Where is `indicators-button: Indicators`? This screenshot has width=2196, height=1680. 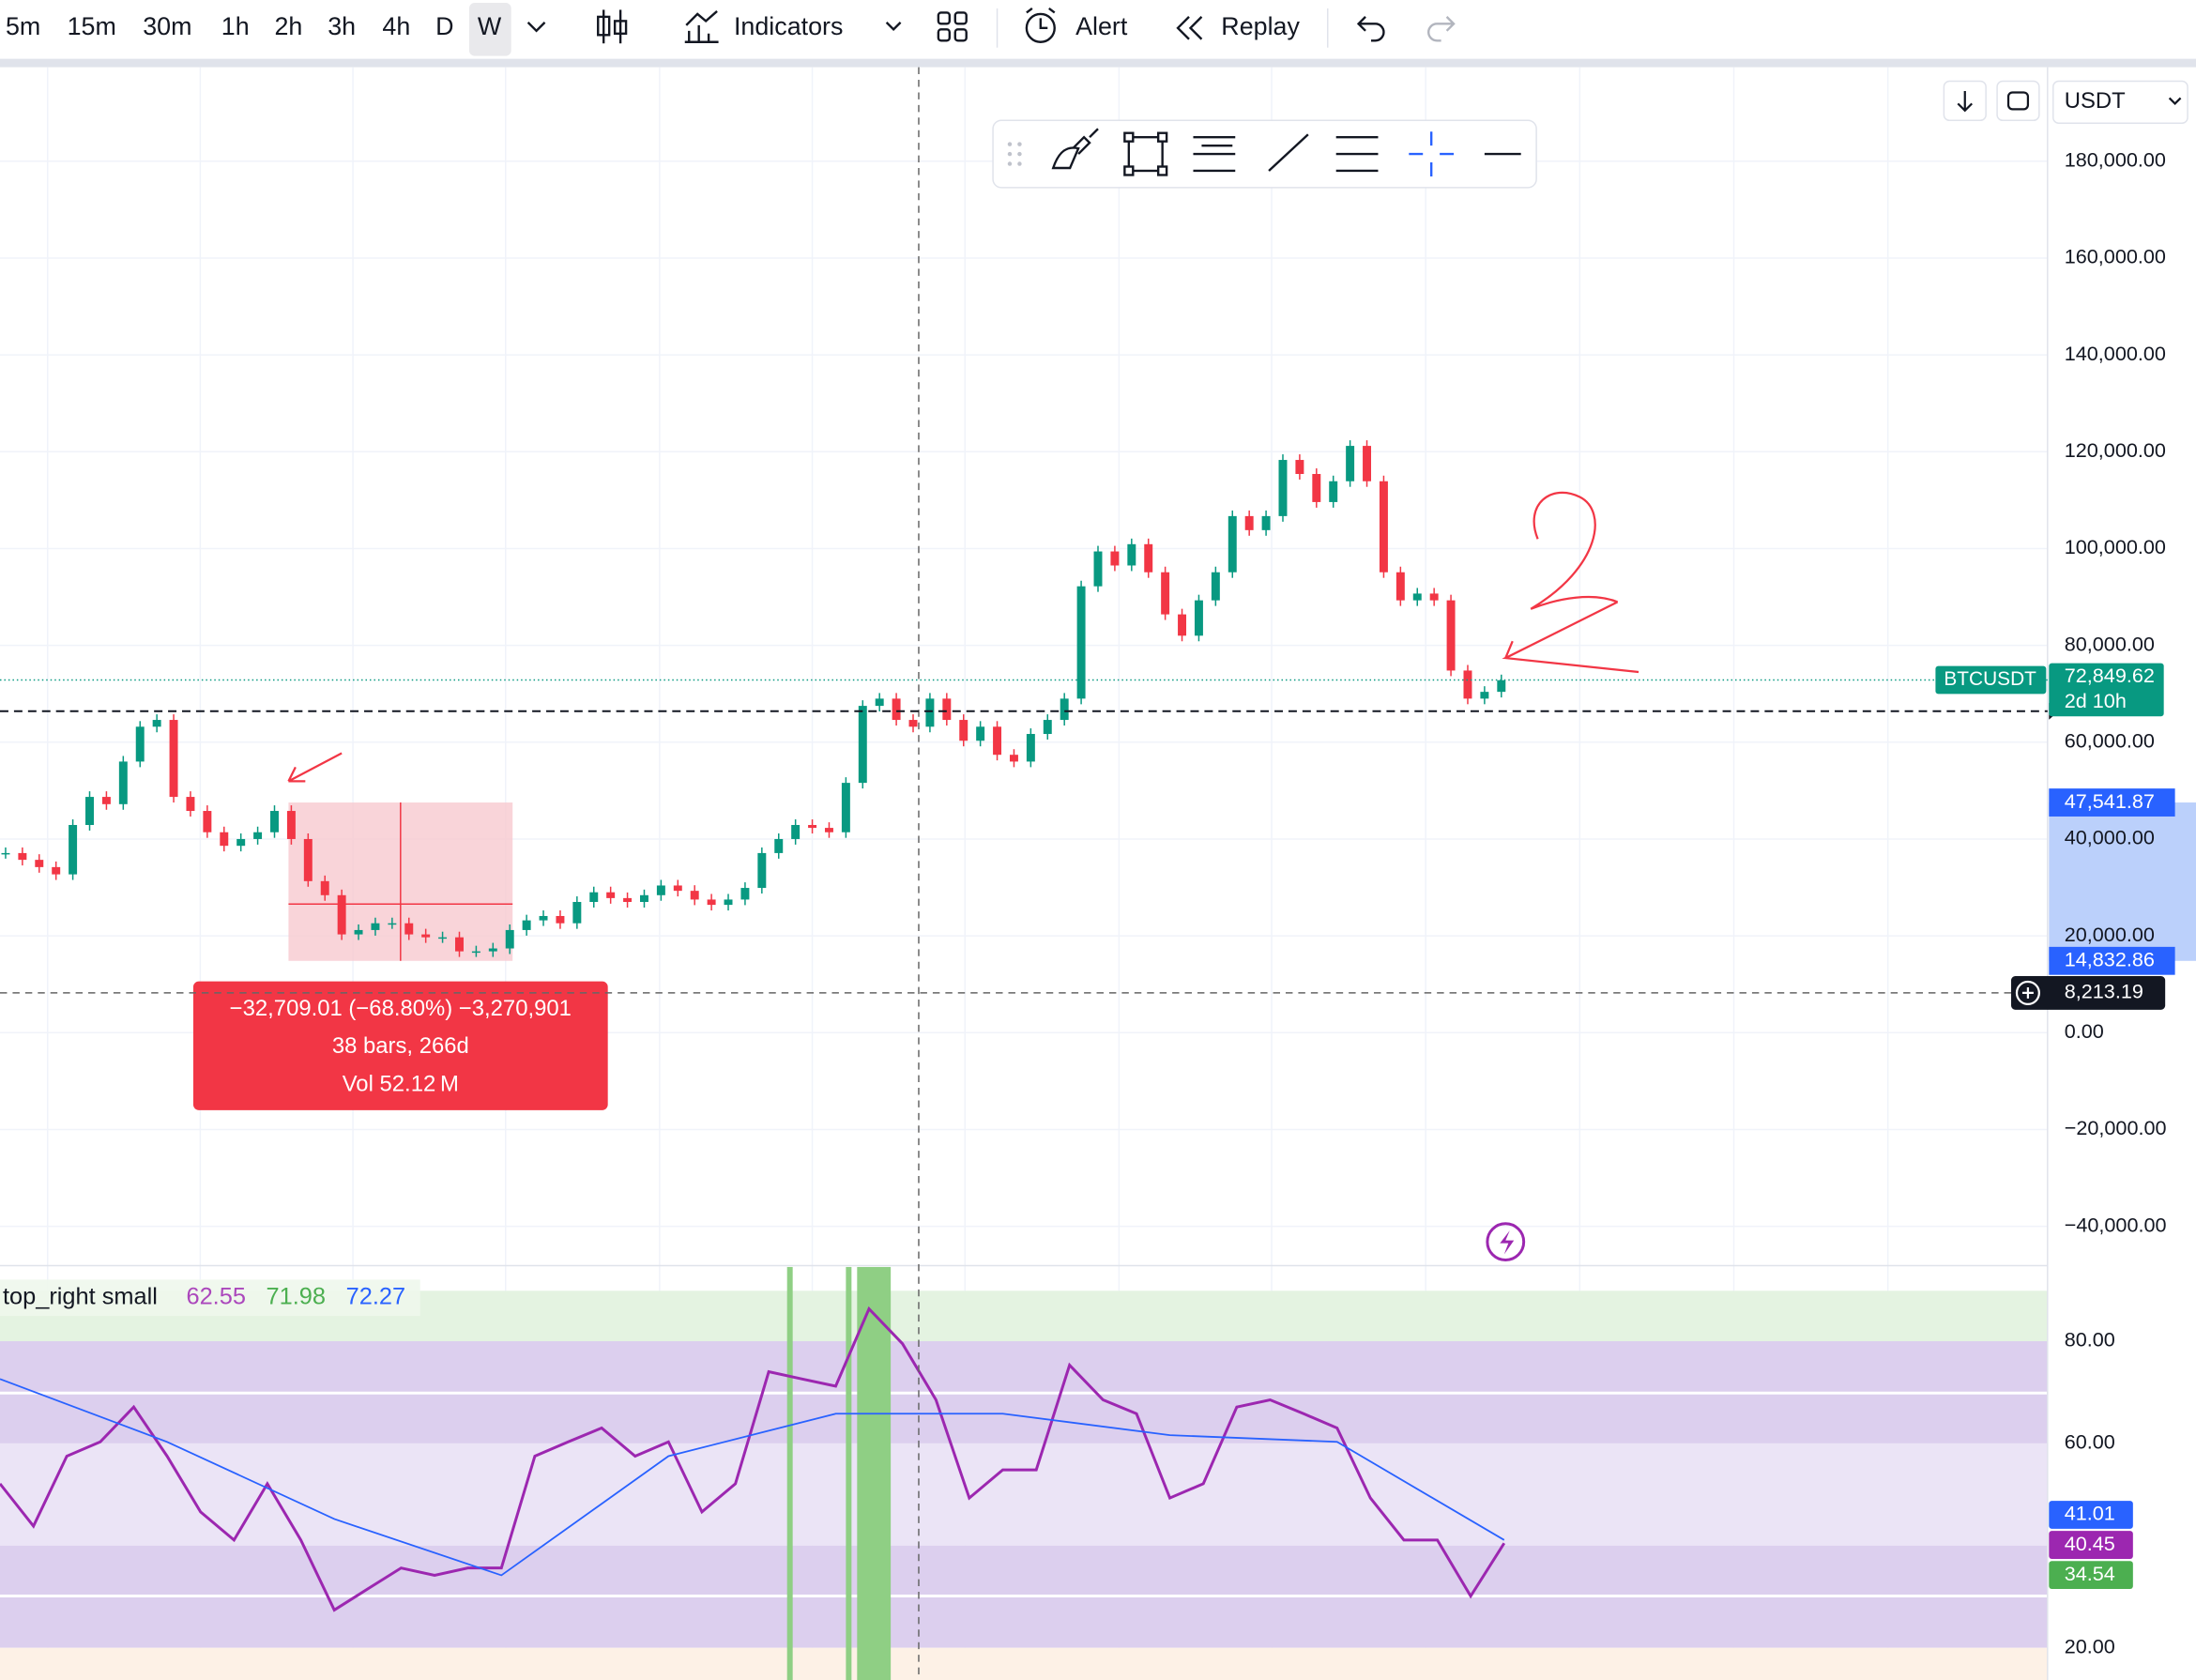
indicators-button: Indicators is located at coordinates (789, 26).